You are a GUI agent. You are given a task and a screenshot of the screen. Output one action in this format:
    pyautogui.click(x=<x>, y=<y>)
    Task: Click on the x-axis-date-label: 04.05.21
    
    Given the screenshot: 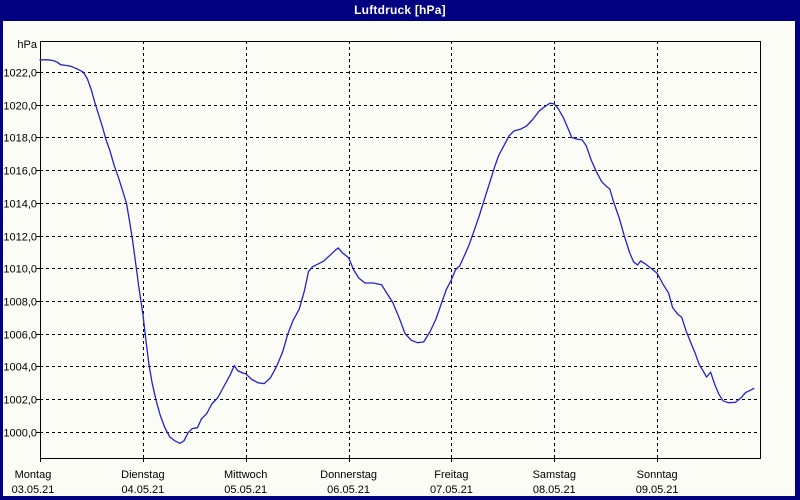 What is the action you would take?
    pyautogui.click(x=142, y=490)
    